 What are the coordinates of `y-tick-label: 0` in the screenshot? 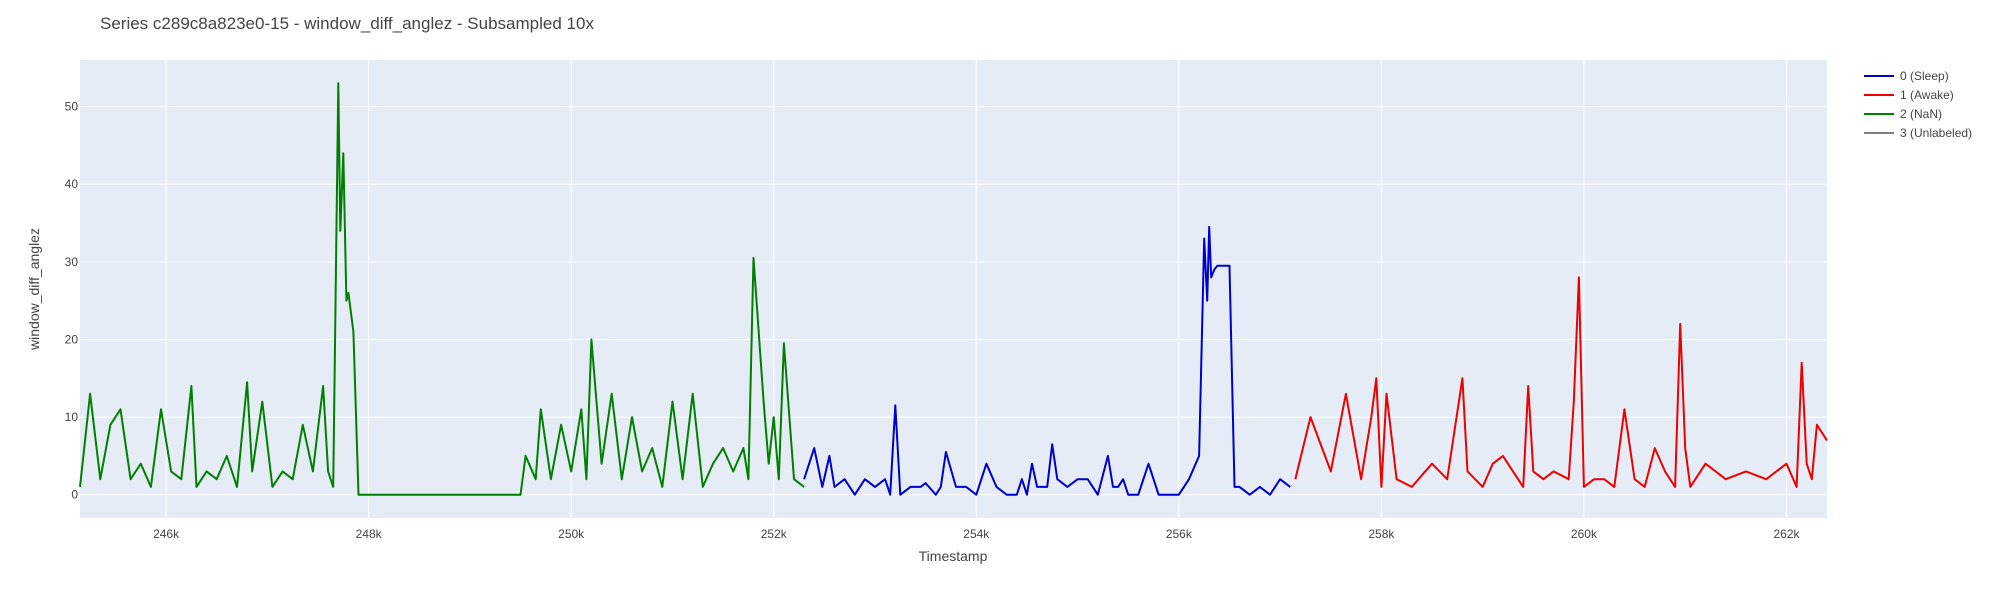 It's located at (74, 495).